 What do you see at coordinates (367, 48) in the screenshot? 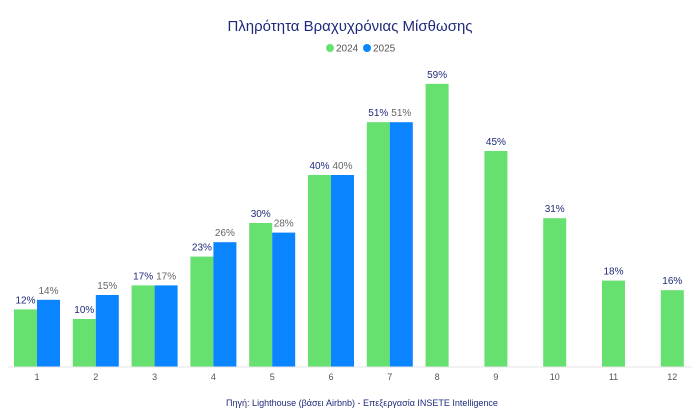
I see `legend-swatch-2025` at bounding box center [367, 48].